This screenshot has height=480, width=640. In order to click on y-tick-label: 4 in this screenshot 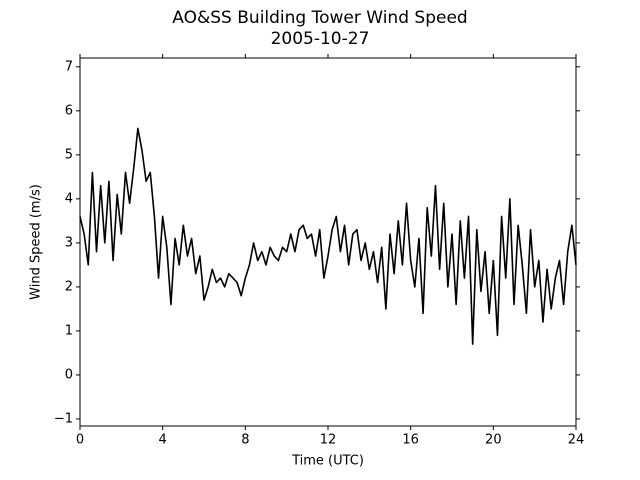, I will do `click(69, 198)`.